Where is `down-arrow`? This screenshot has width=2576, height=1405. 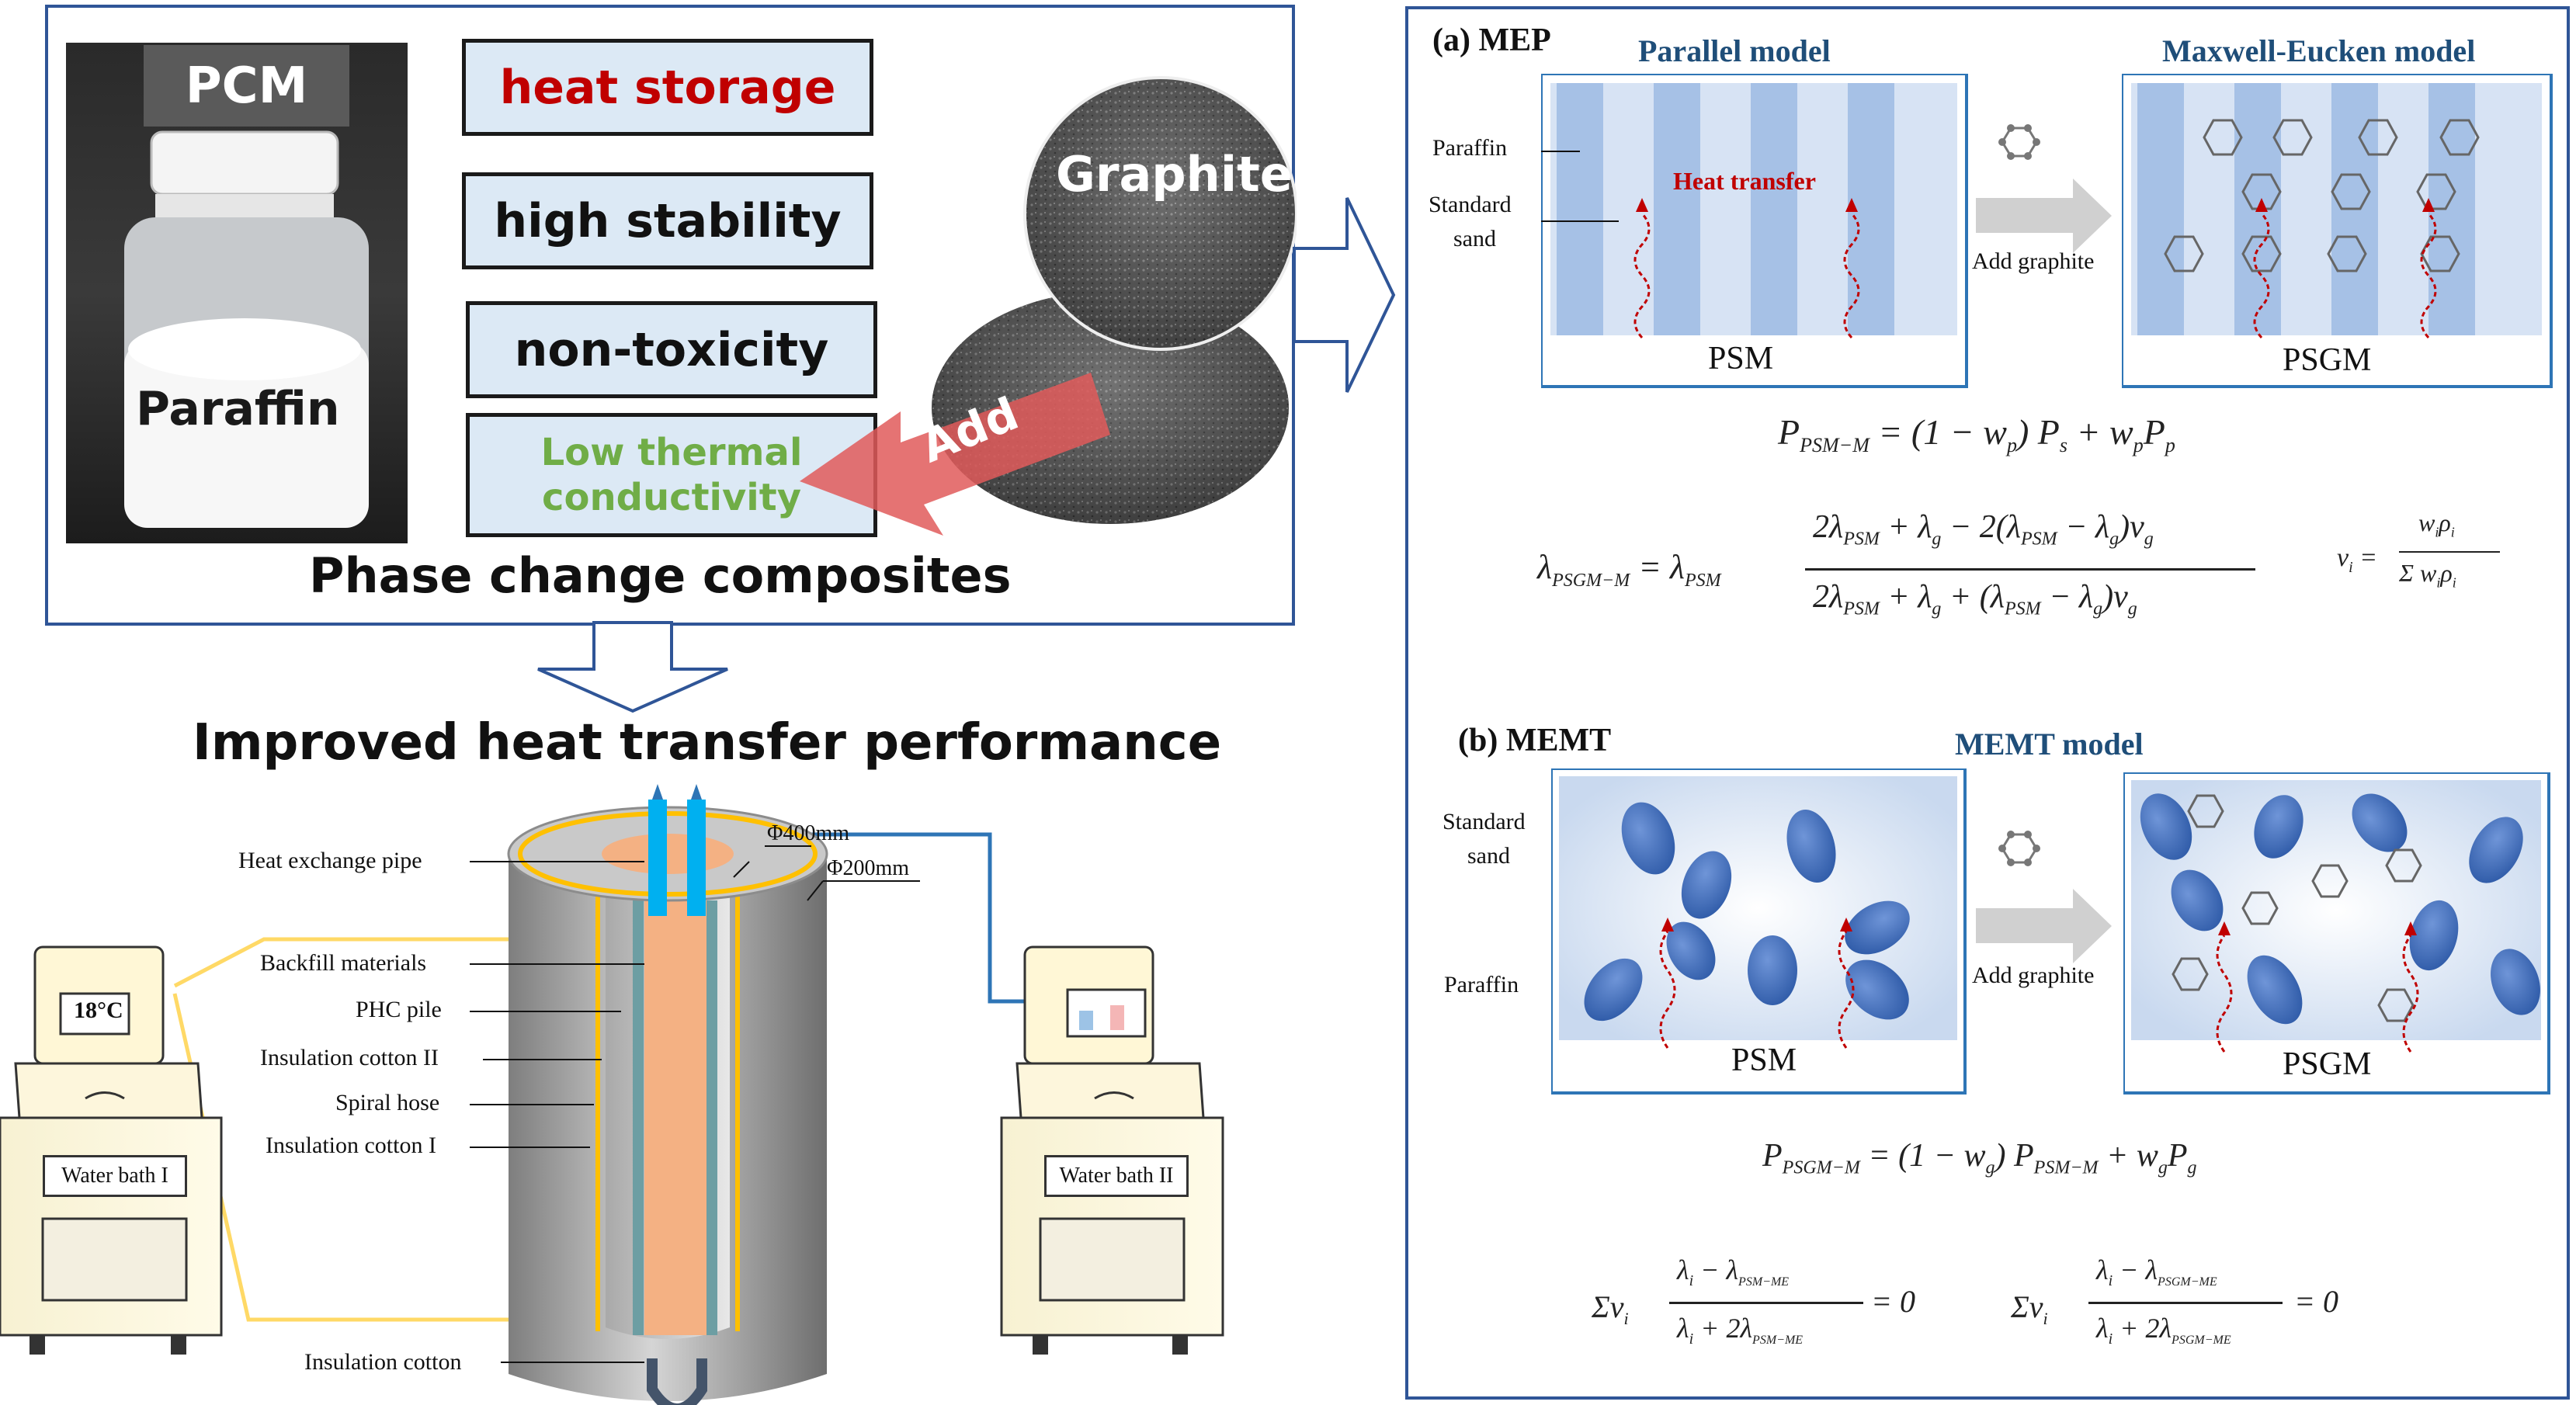 down-arrow is located at coordinates (632, 667).